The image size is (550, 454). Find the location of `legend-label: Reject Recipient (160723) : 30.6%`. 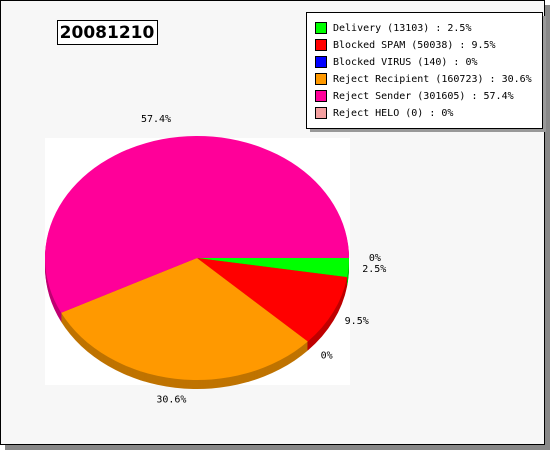

legend-label: Reject Recipient (160723) : 30.6% is located at coordinates (432, 79).